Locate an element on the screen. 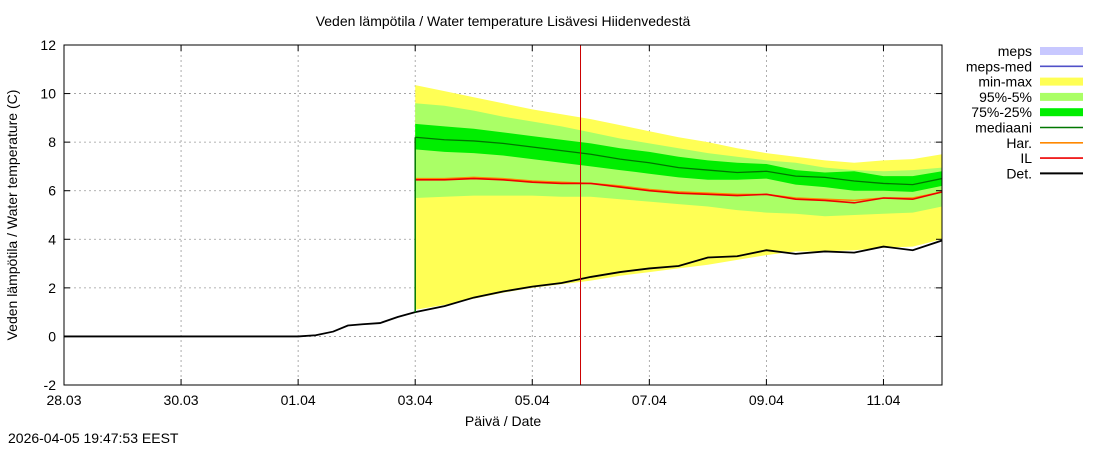 This screenshot has height=450, width=1100. legend-swatch-minmax is located at coordinates (1061, 81).